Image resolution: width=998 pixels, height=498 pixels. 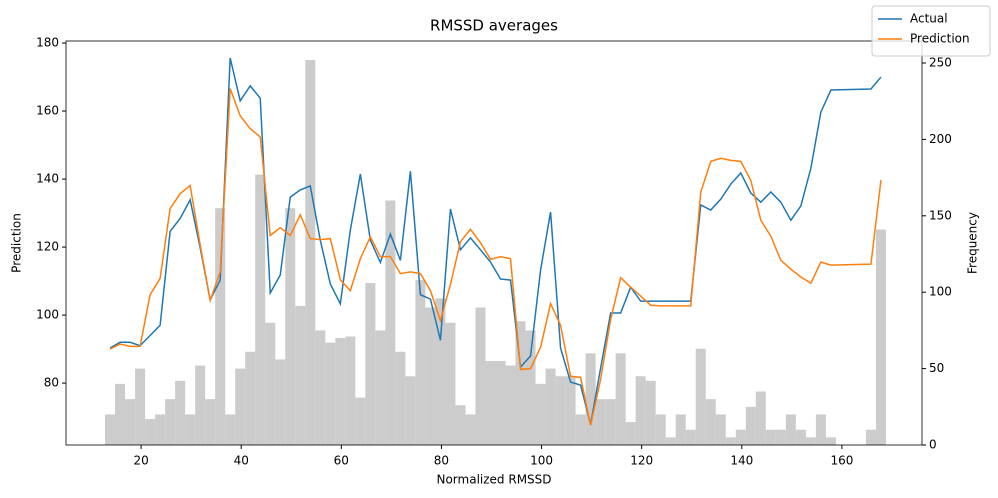 What do you see at coordinates (17, 243) in the screenshot?
I see `y-axis-label: Prediction` at bounding box center [17, 243].